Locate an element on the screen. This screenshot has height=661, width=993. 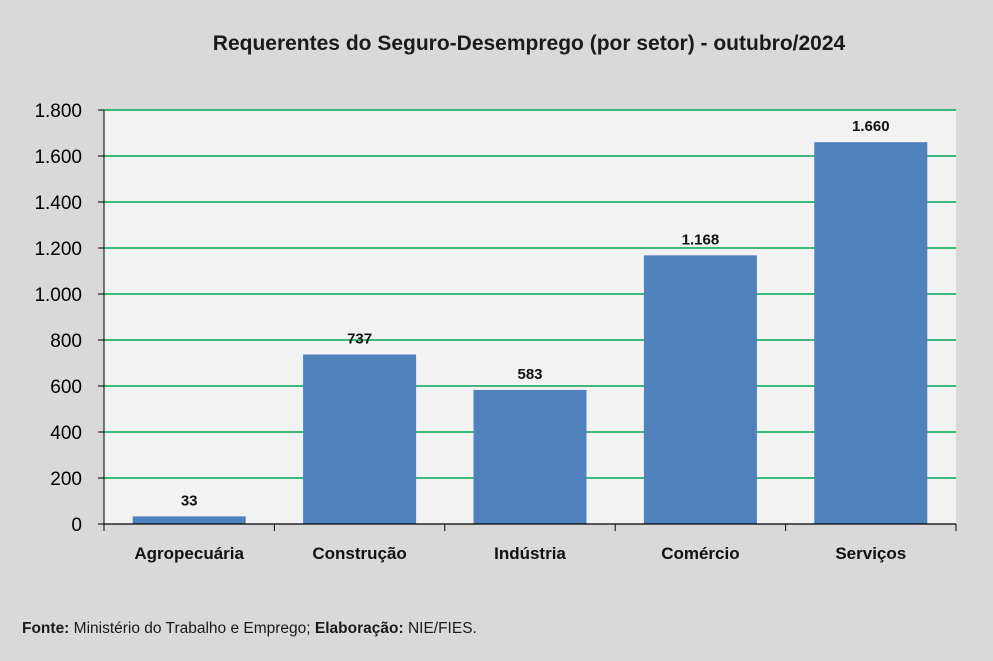
y-tick-label: 1.000 is located at coordinates (58, 295).